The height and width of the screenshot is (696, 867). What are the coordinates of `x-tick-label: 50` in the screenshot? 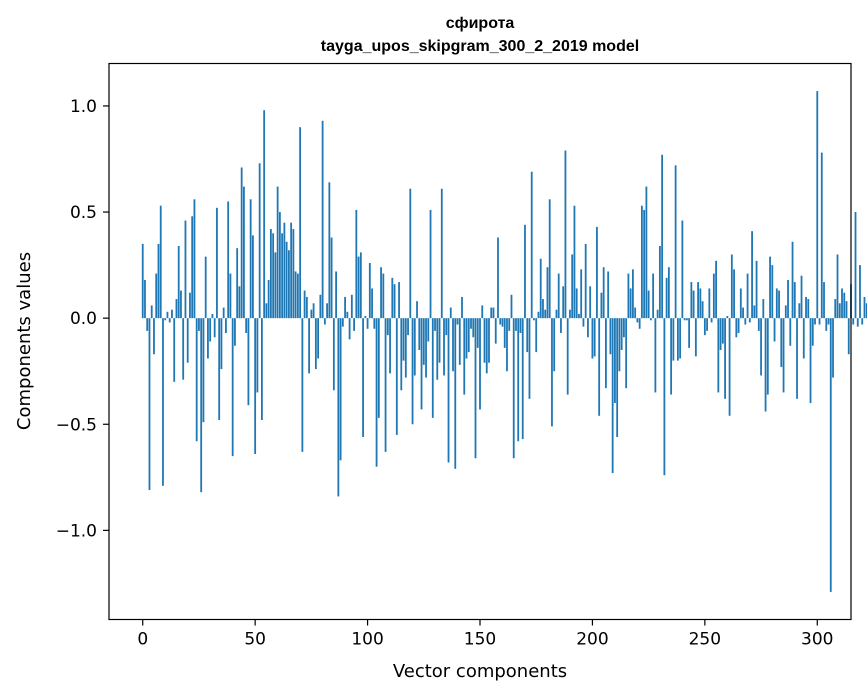 It's located at (255, 640).